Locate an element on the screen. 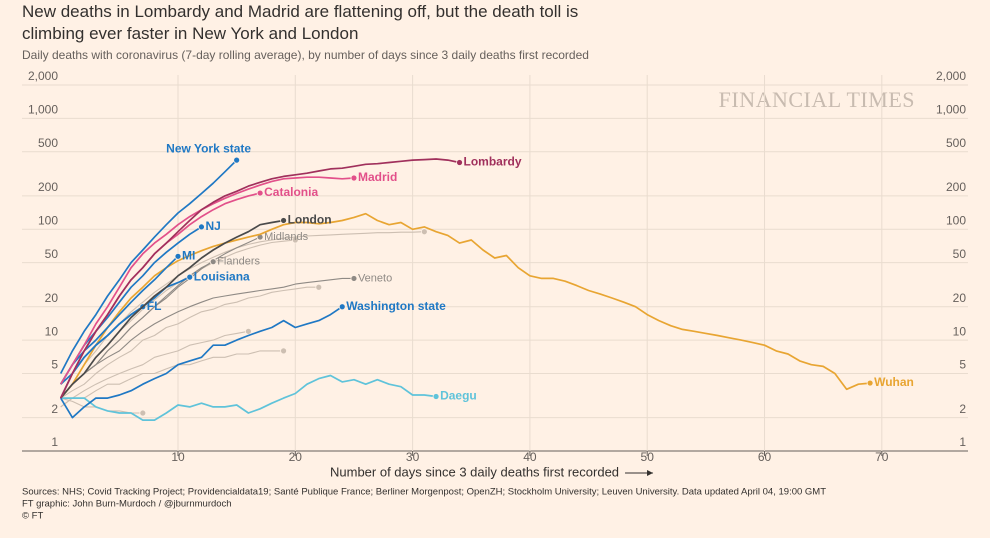 The width and height of the screenshot is (990, 538). y-tick-label: 100 is located at coordinates (48, 220).